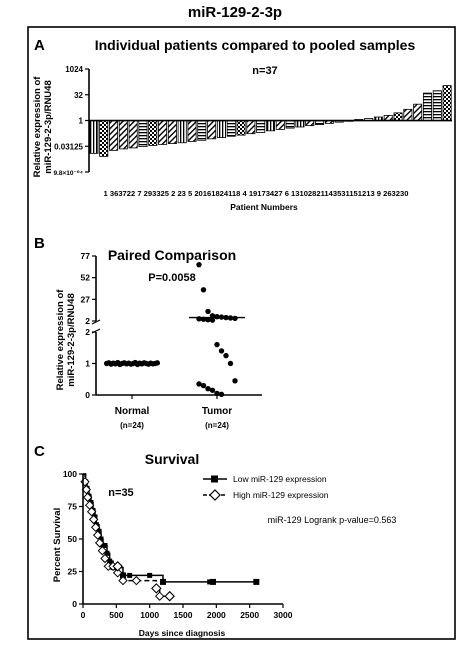 The image size is (470, 651). I want to click on y-tick-label: 2, so click(87, 332).